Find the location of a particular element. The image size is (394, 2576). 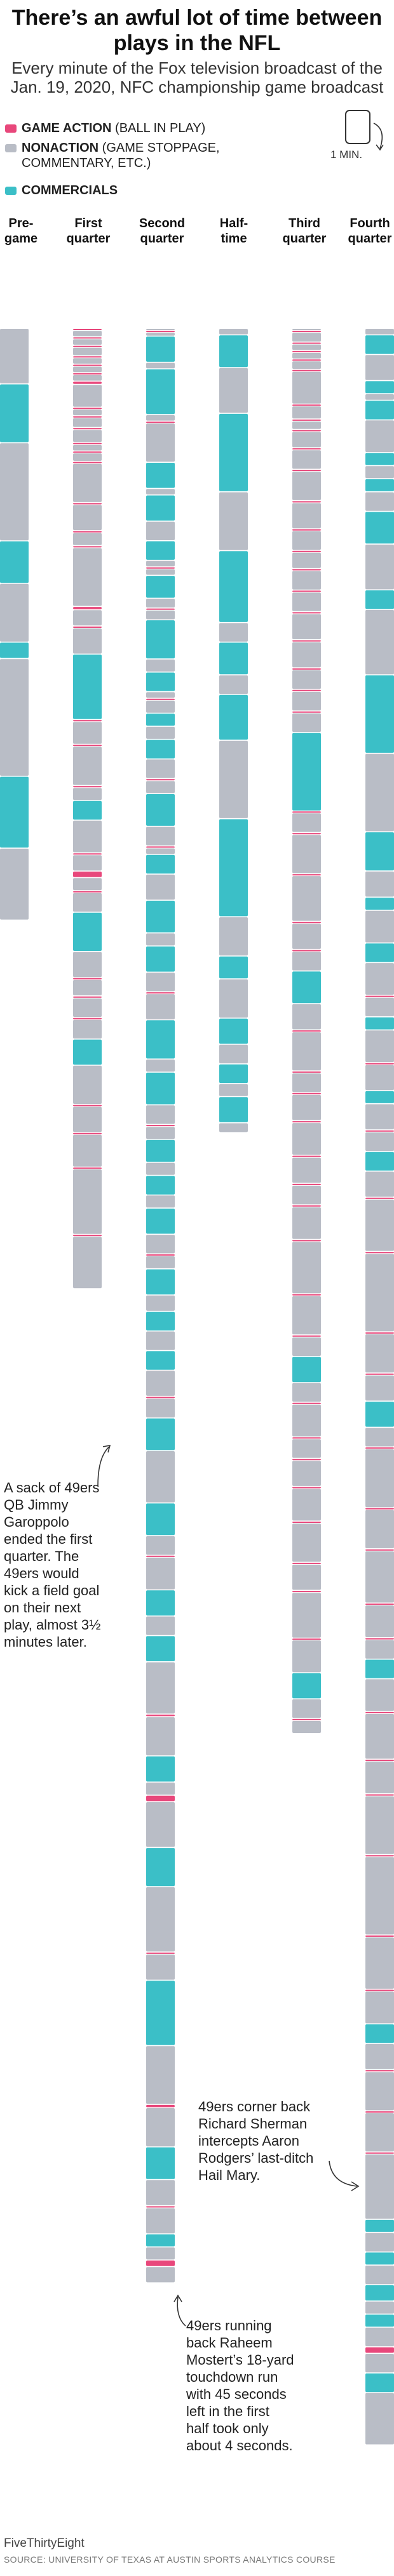

annotation-line: Garoppolo is located at coordinates (36, 1522).